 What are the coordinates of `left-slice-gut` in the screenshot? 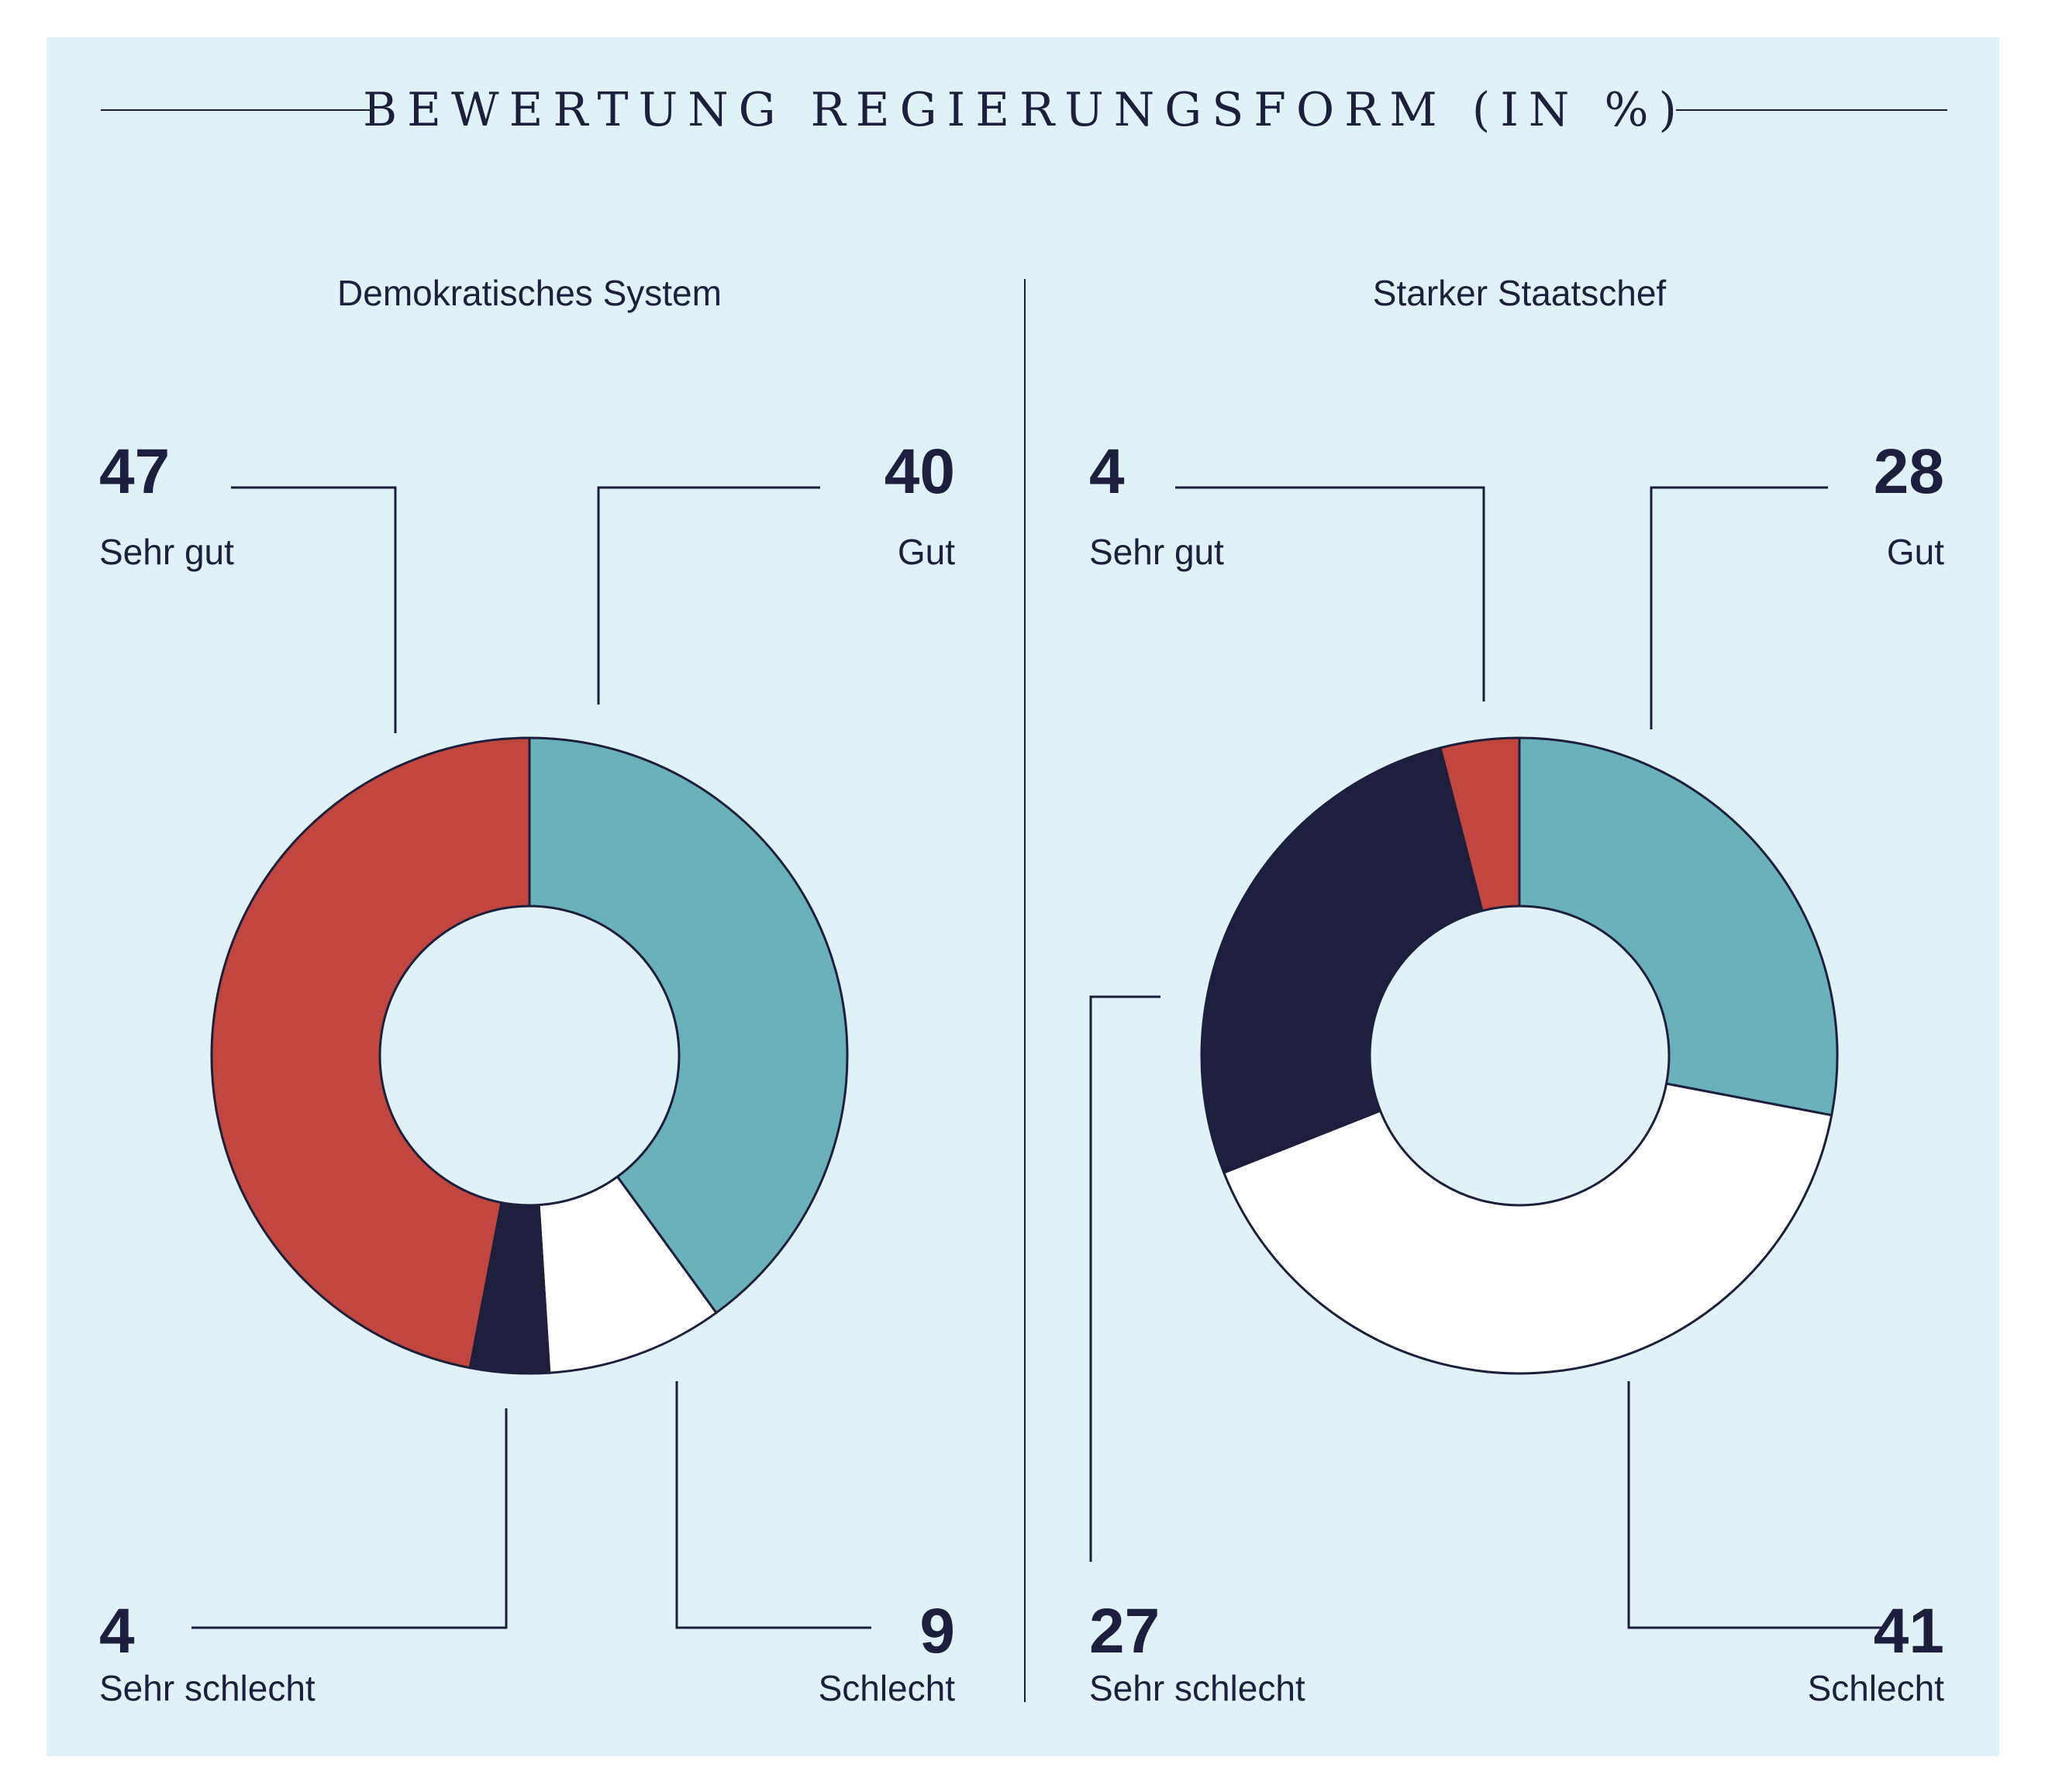 It's located at (688, 1025).